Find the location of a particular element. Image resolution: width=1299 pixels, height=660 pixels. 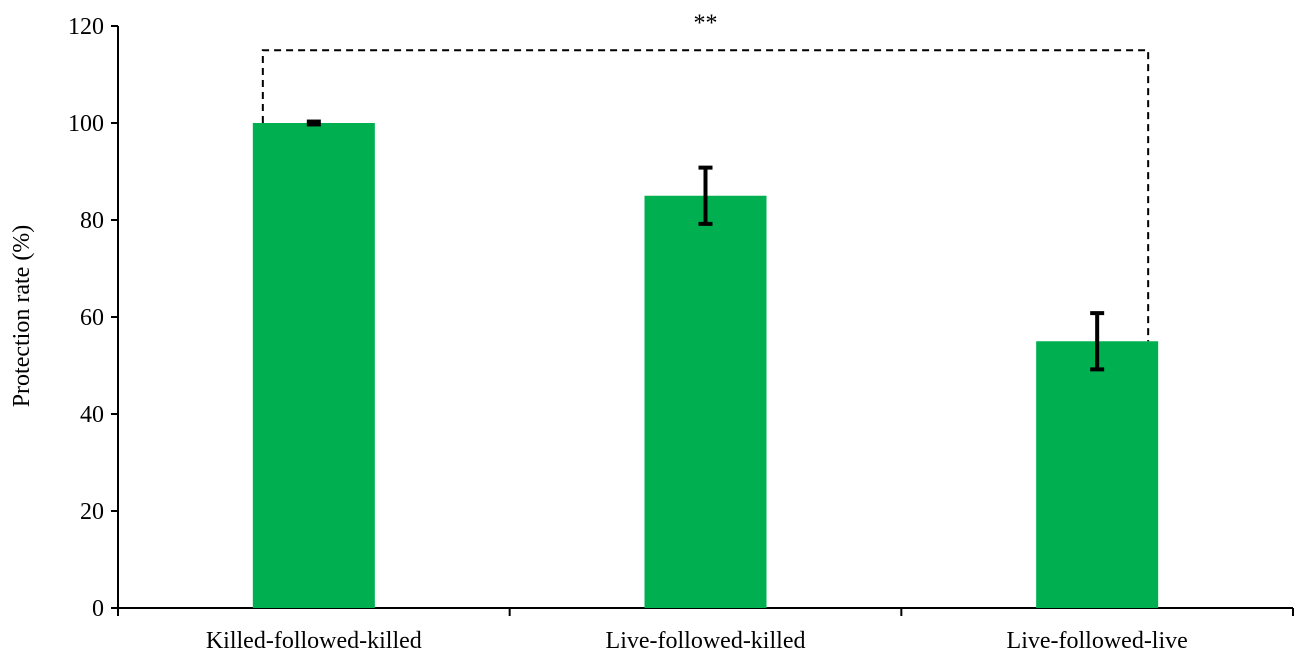

y-axis: 0 20 40 60 80 100 120 is located at coordinates (93, 318).